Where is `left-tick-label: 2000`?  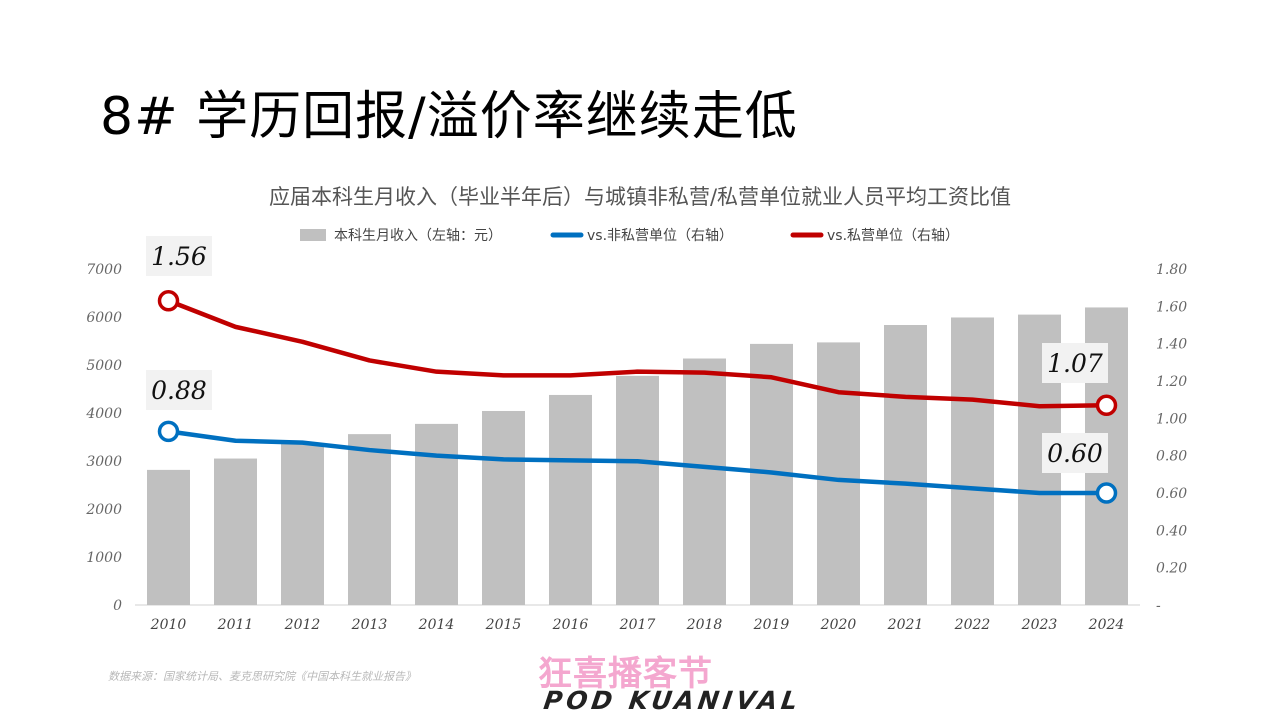 left-tick-label: 2000 is located at coordinates (103, 510).